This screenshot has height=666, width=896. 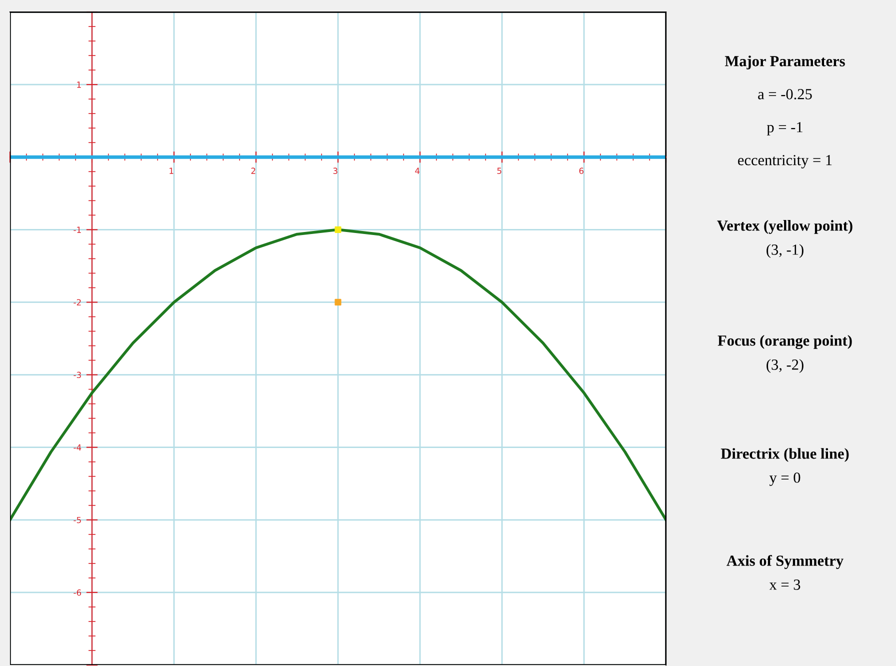 I want to click on text: Focus (orange point), so click(x=785, y=342).